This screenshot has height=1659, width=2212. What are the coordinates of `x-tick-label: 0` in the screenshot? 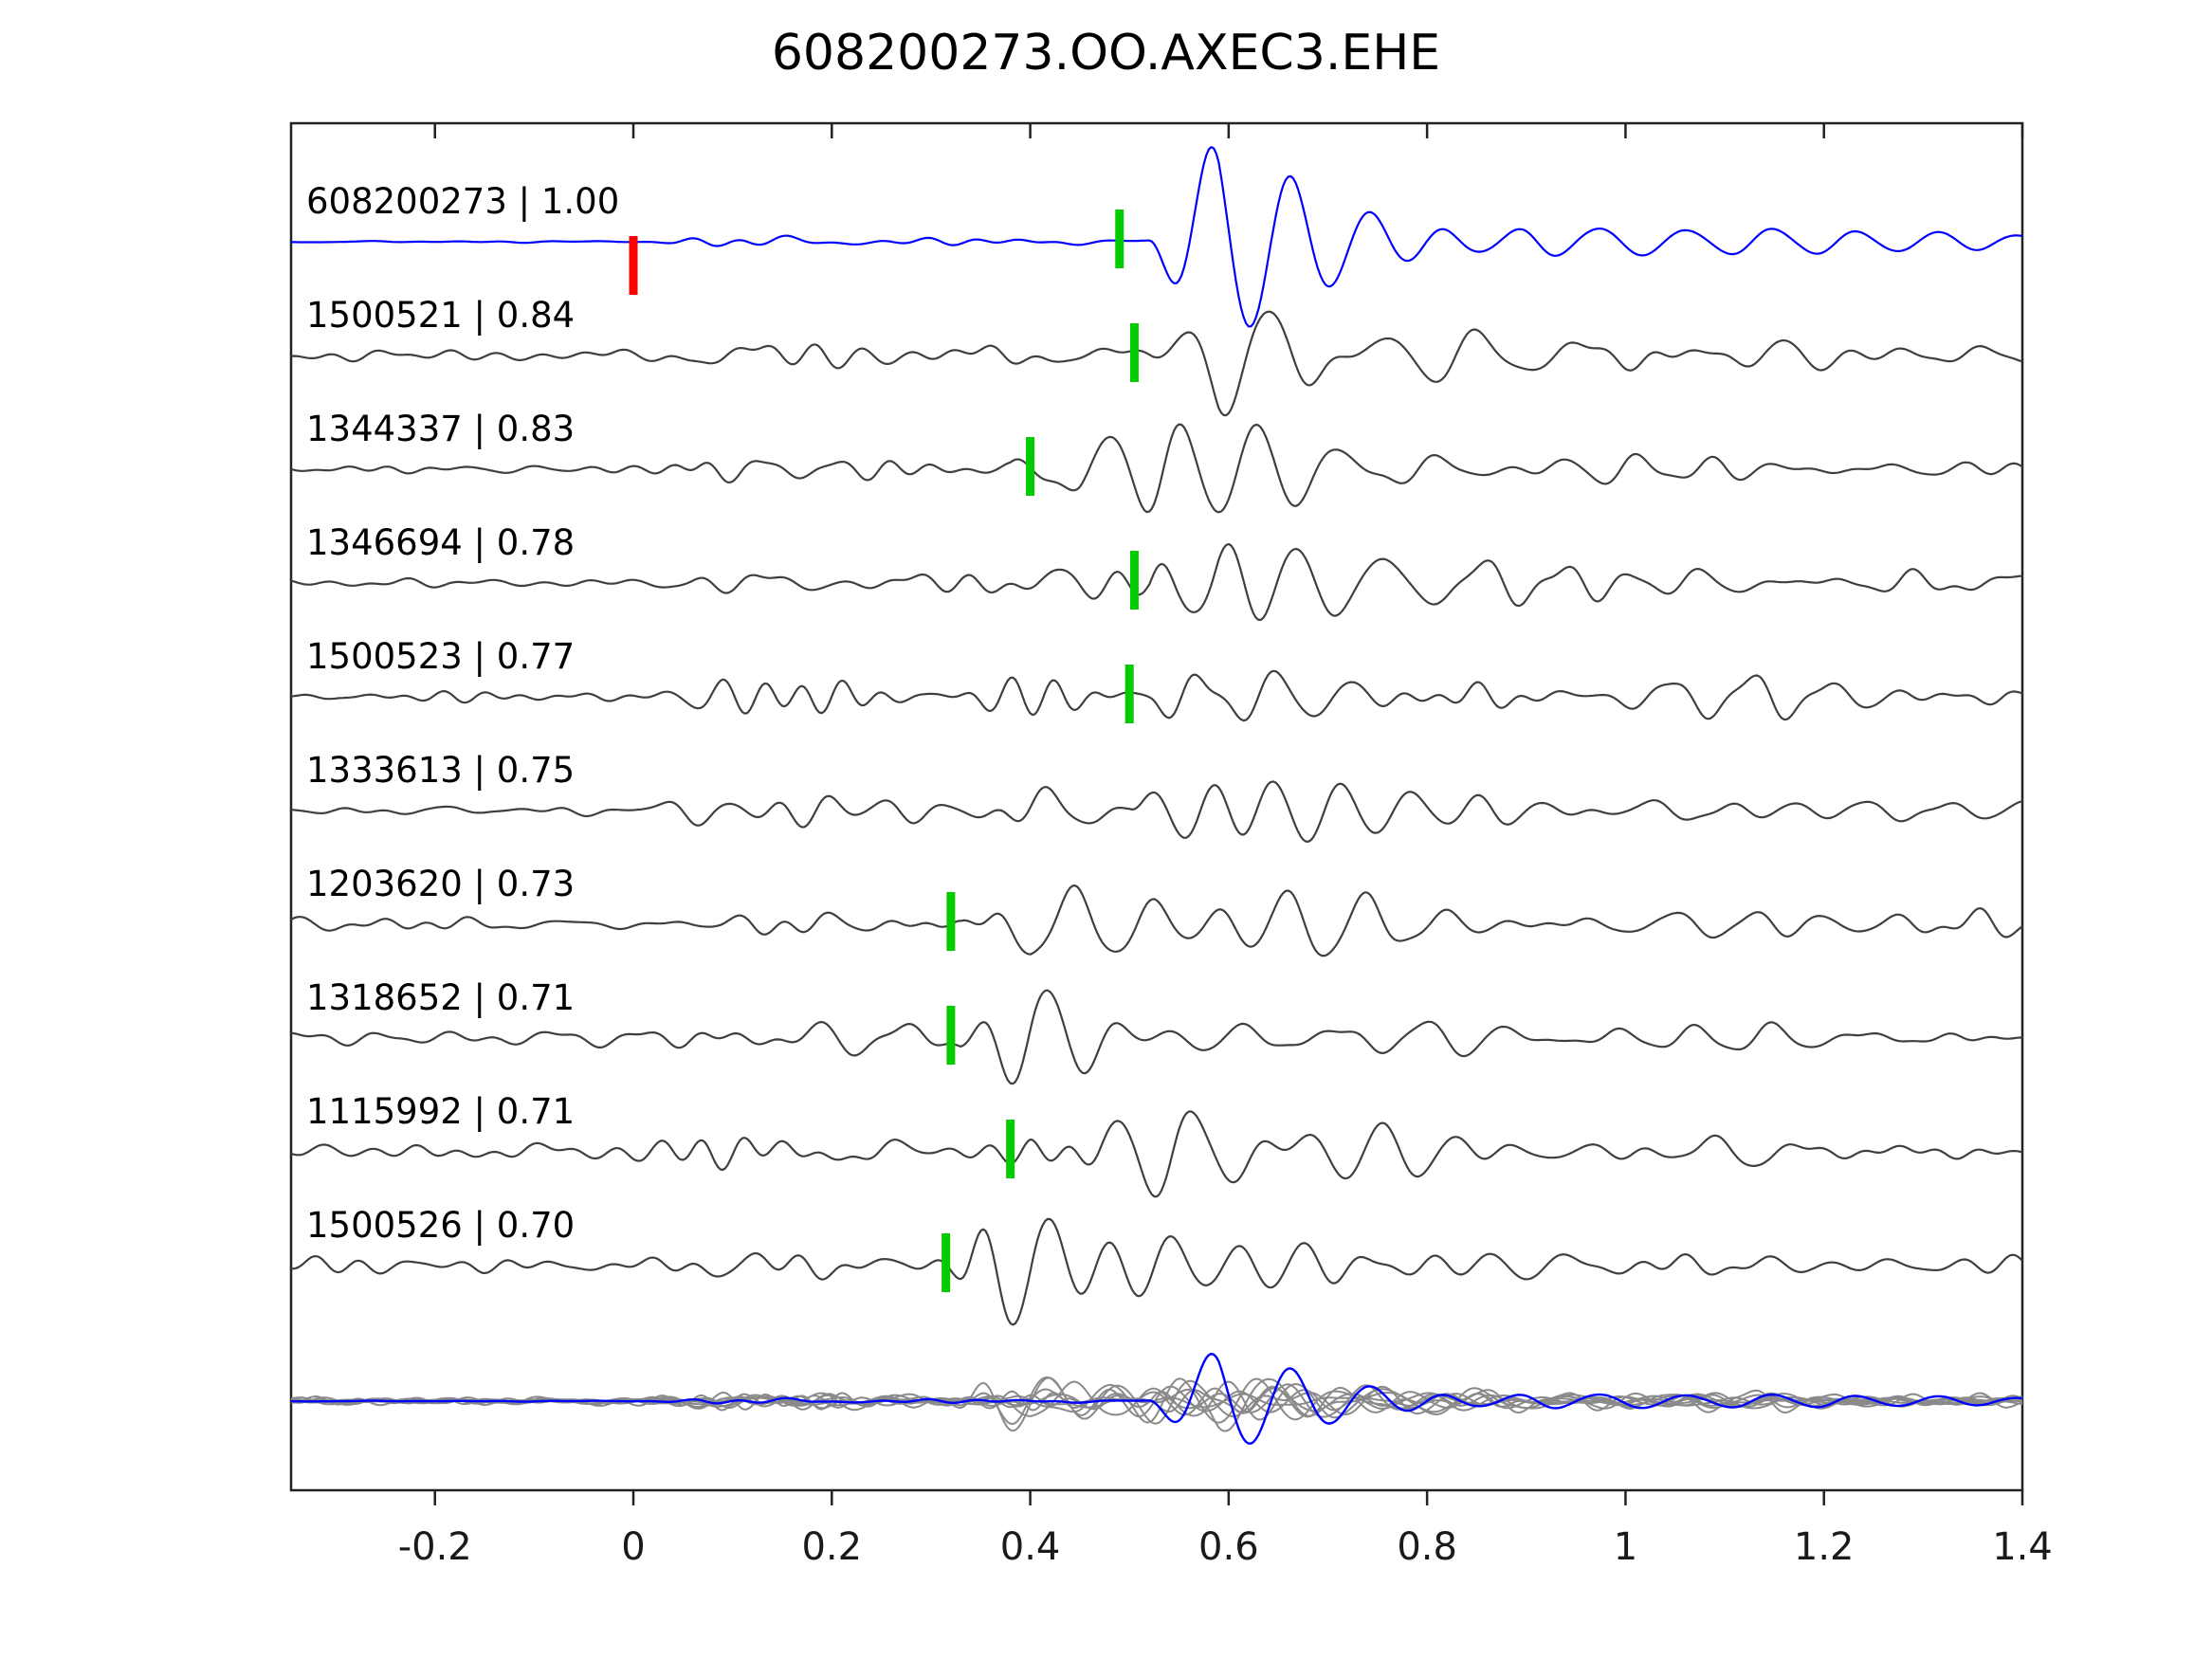 It's located at (633, 1547).